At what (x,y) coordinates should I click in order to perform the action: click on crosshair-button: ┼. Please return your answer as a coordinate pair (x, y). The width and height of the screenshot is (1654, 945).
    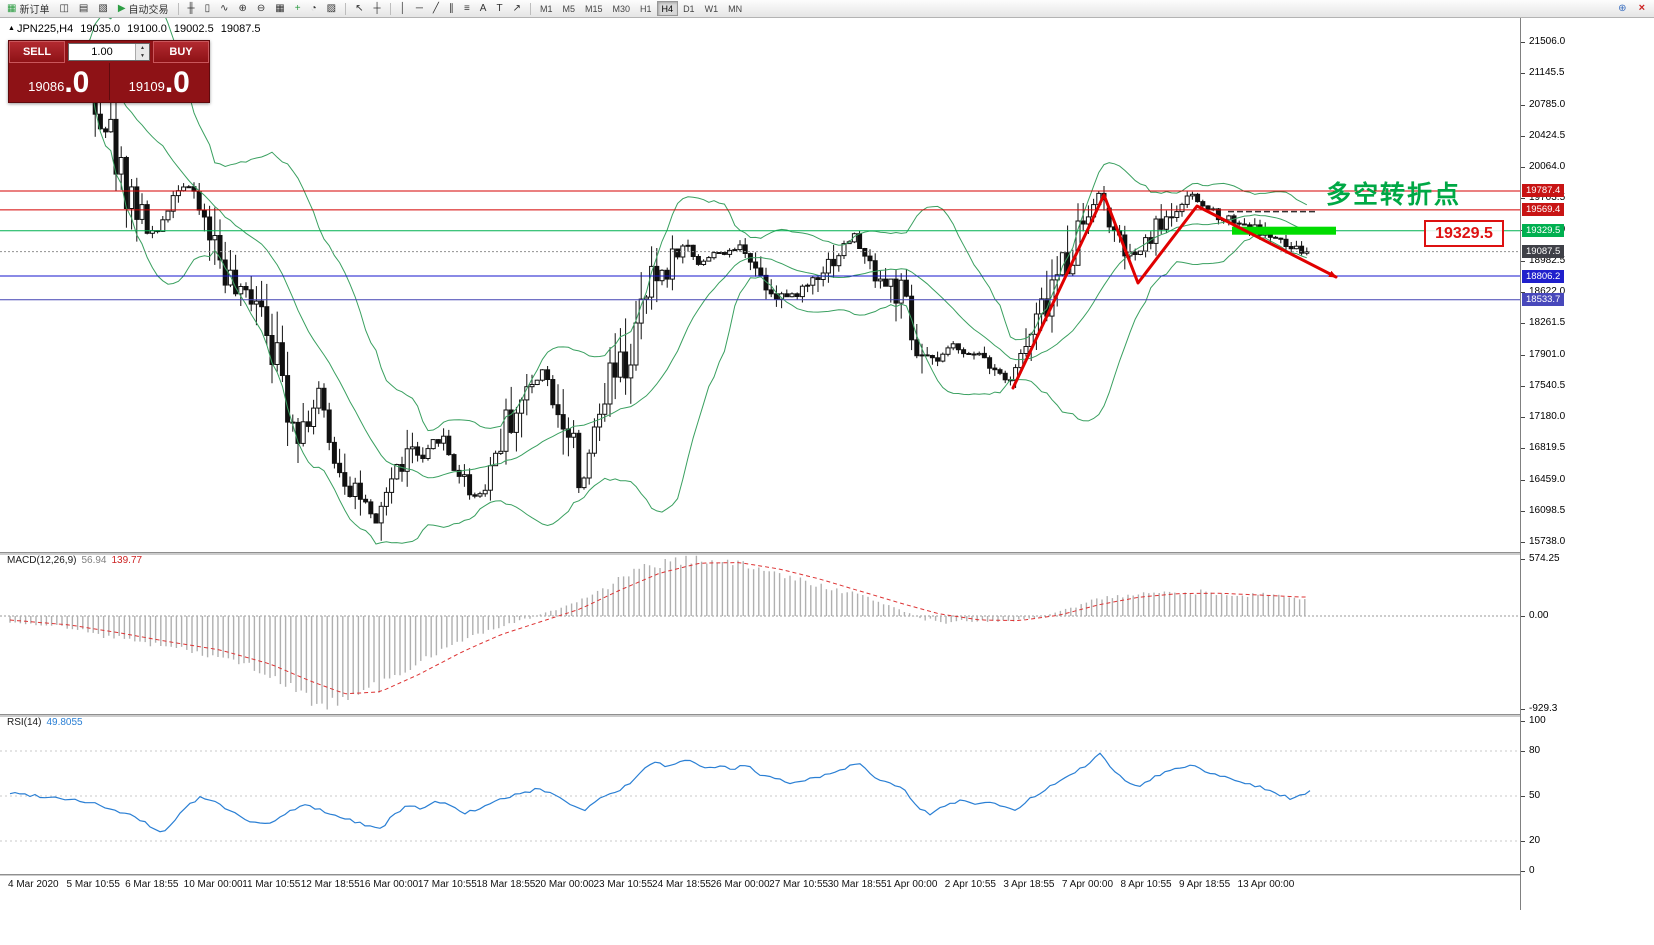
    Looking at the image, I should click on (376, 8).